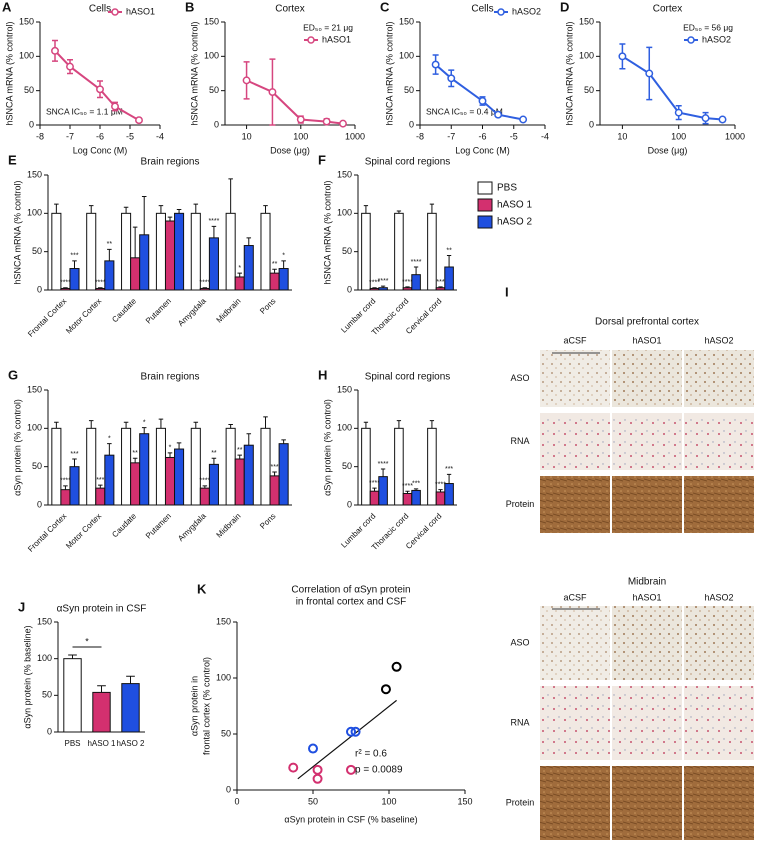 This screenshot has width=762, height=844. What do you see at coordinates (109, 439) in the screenshot?
I see `significance-stars: *` at bounding box center [109, 439].